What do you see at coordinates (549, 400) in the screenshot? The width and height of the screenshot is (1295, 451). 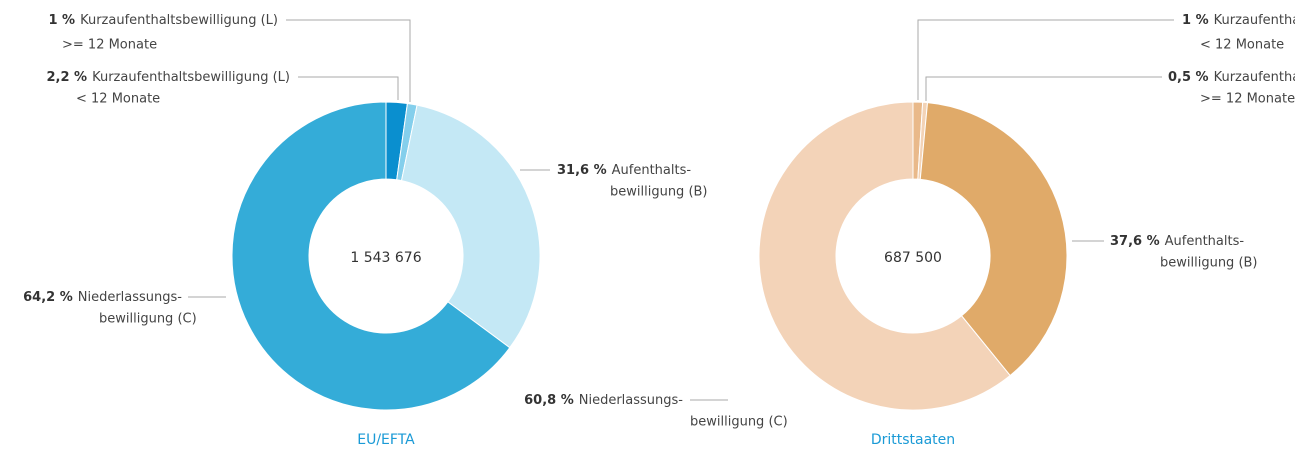 I see `value-label: 60,8 %` at bounding box center [549, 400].